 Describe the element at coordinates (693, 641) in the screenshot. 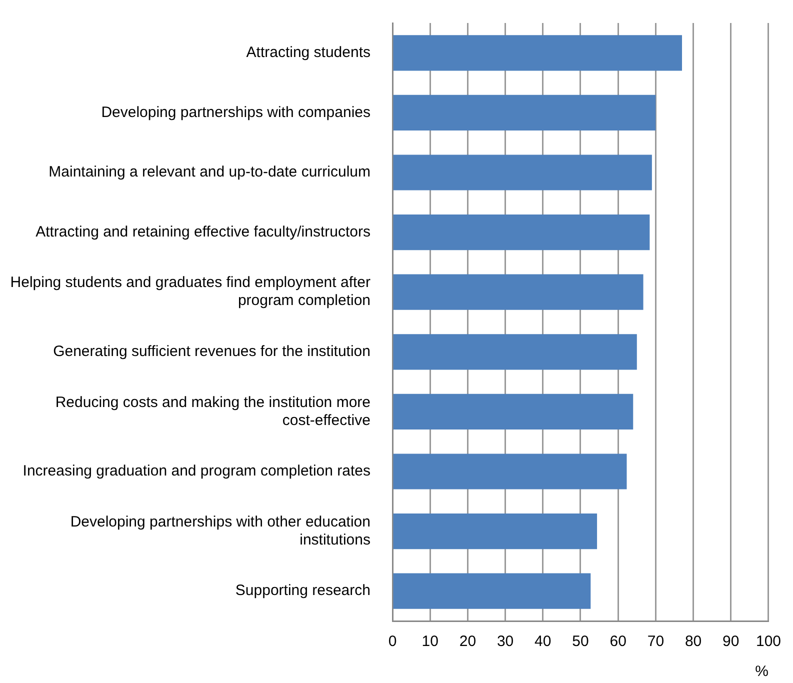

I see `x-tick-label: 80` at that location.